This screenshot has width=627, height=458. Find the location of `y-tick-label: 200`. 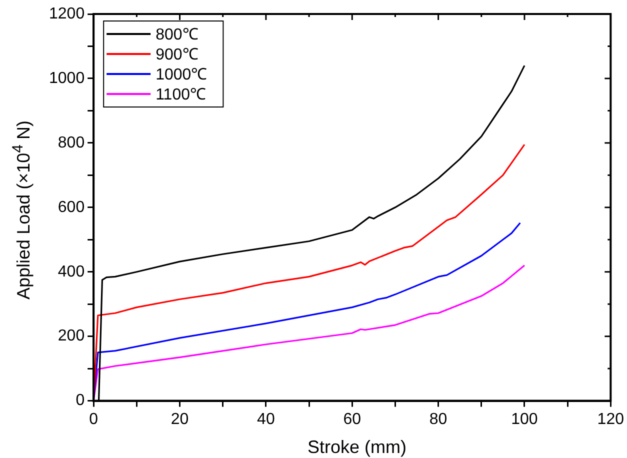

y-tick-label: 200 is located at coordinates (71, 336).